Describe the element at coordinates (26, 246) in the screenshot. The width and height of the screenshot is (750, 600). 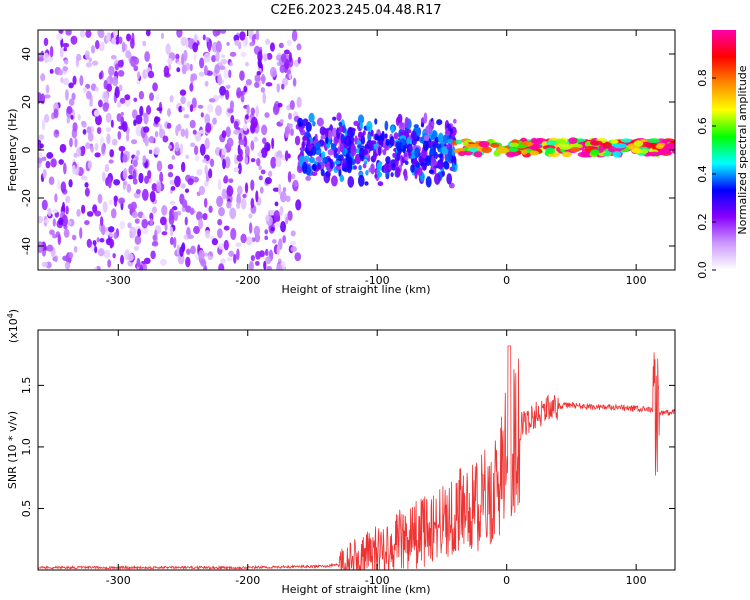
I see `y-tick-label: -40` at that location.